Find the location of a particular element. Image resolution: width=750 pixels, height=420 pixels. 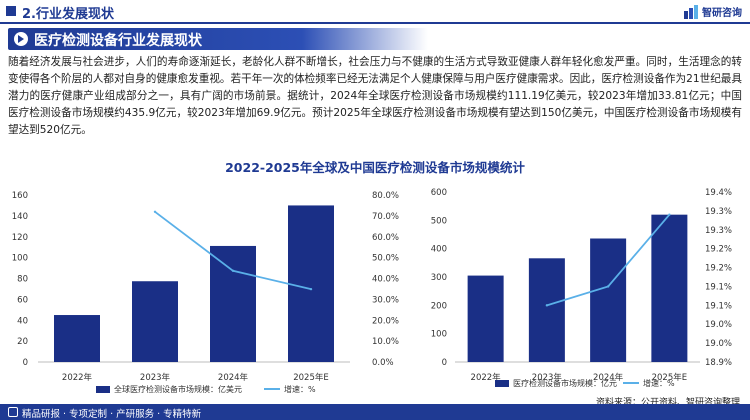

brand-logo-icon is located at coordinates (691, 11).